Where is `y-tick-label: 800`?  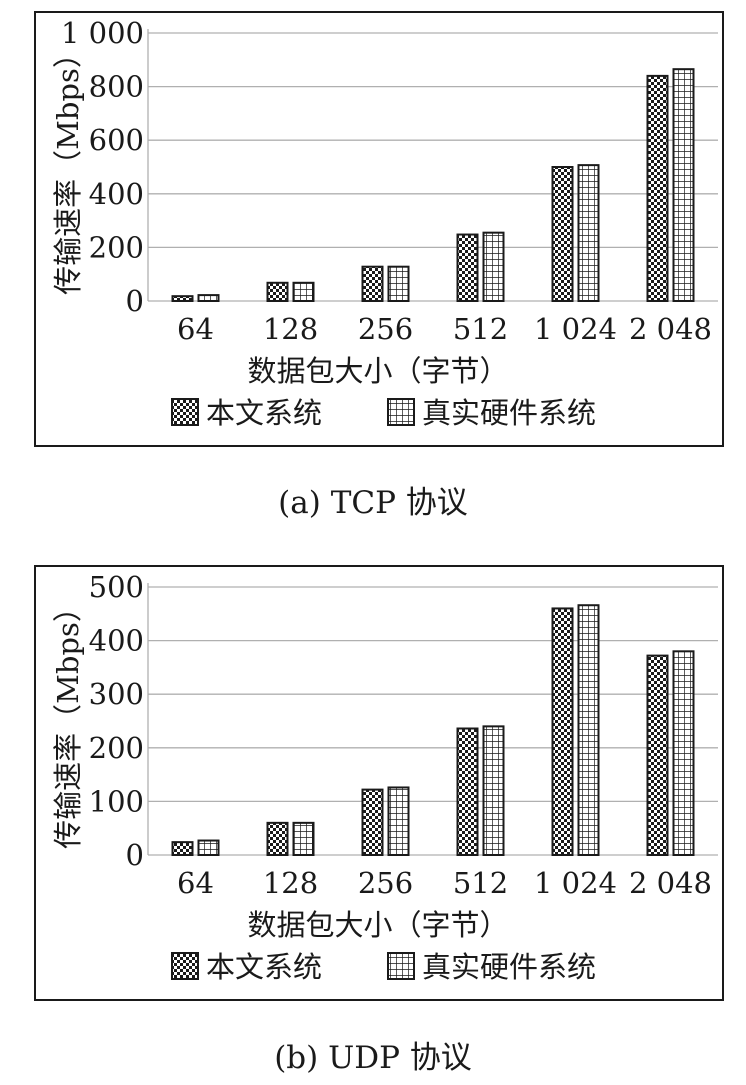 y-tick-label: 800 is located at coordinates (116, 87).